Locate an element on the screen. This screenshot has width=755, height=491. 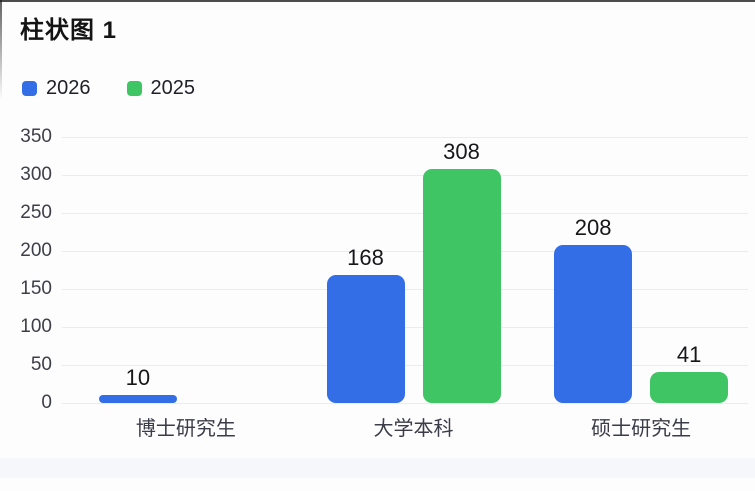
x-axis-label-硕士研究生: 硕士研究生 is located at coordinates (641, 429).